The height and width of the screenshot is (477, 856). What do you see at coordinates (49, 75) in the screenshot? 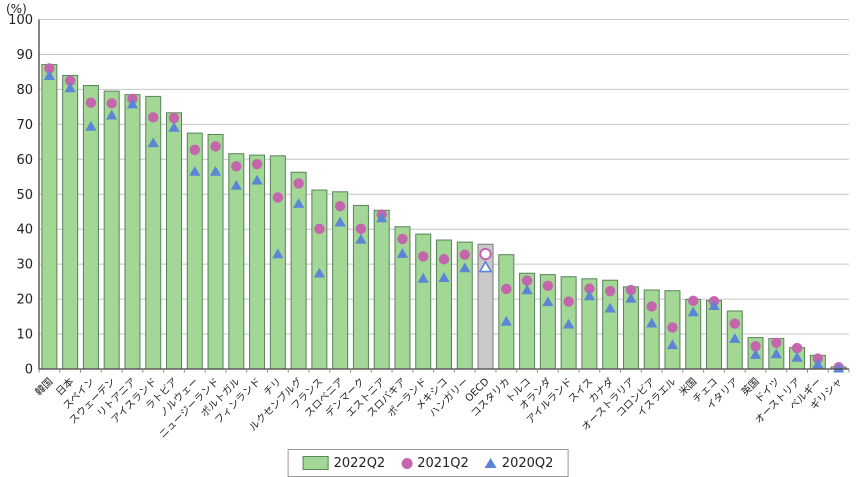
I see `marker-2020-韓国` at bounding box center [49, 75].